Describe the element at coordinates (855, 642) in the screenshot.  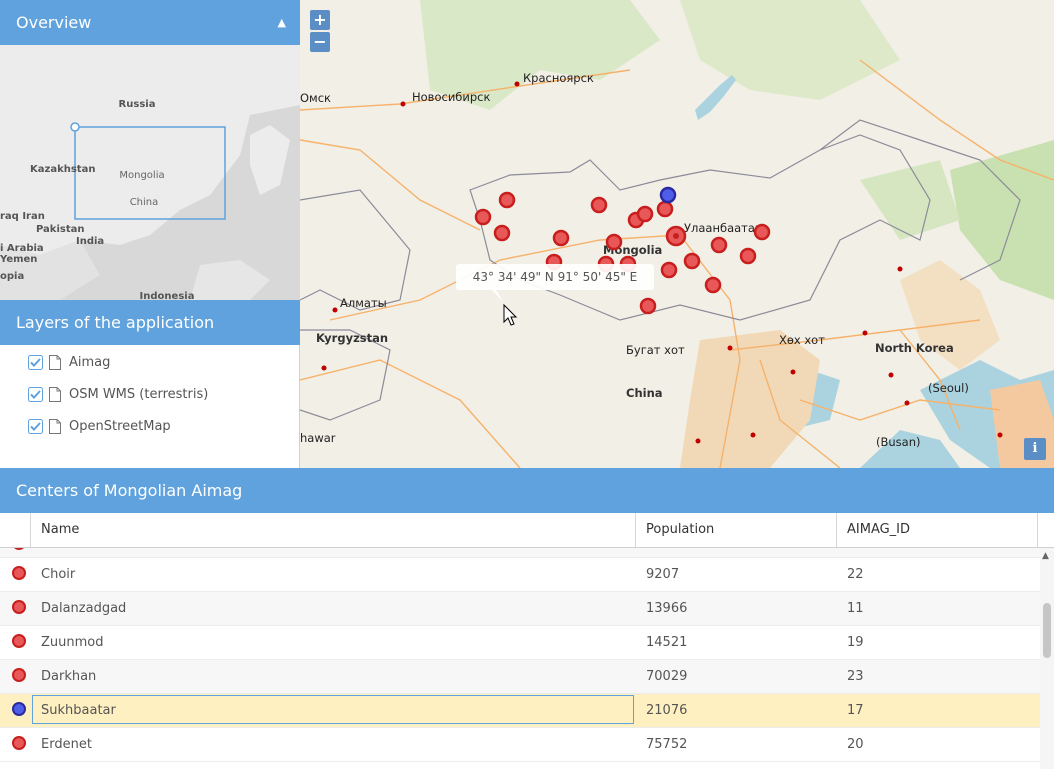
I see `cell-aimag-id: 19` at that location.